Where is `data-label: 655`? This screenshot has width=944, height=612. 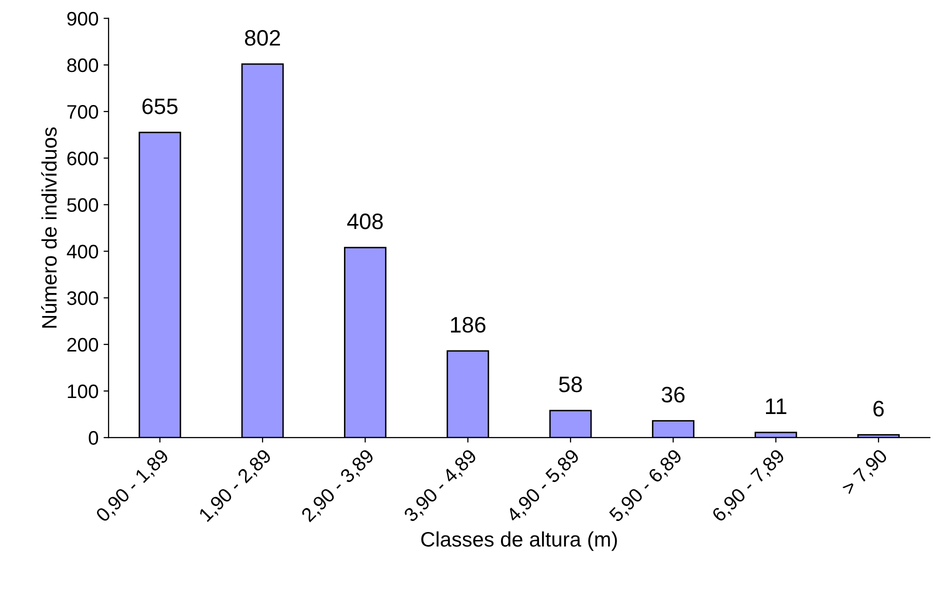 data-label: 655 is located at coordinates (160, 106).